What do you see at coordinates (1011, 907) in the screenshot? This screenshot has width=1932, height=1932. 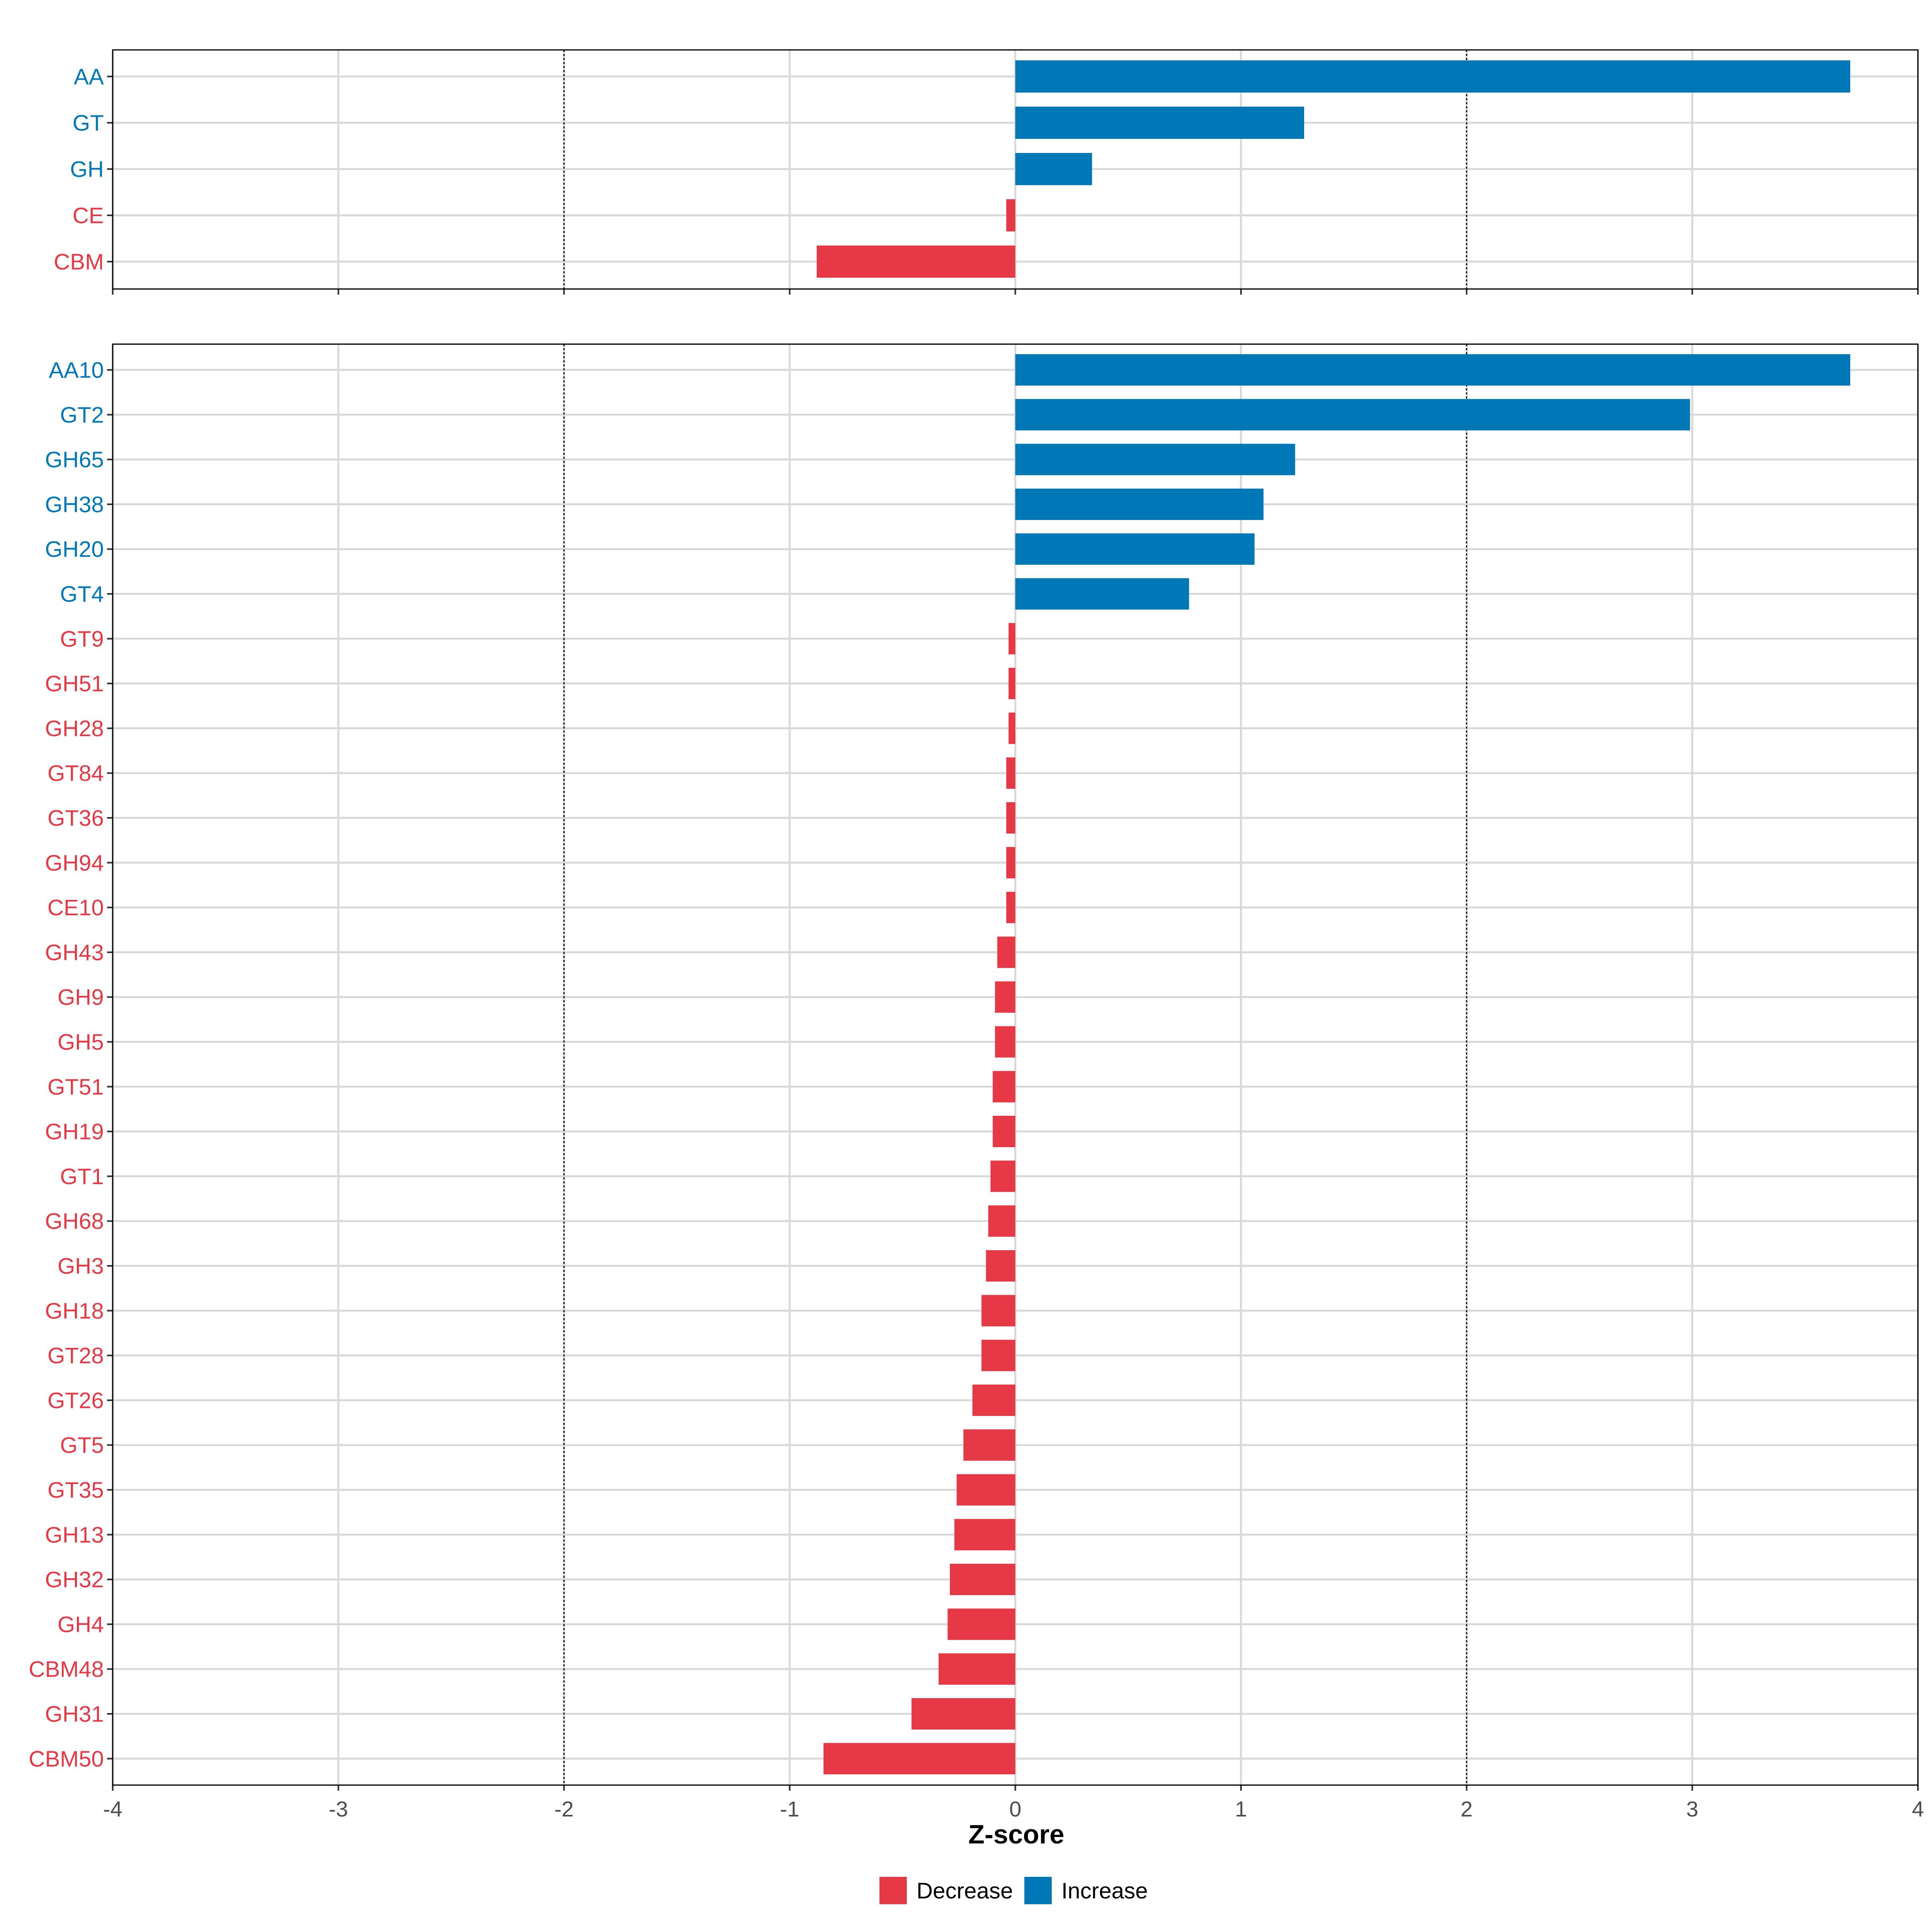 I see `bar-CE10` at bounding box center [1011, 907].